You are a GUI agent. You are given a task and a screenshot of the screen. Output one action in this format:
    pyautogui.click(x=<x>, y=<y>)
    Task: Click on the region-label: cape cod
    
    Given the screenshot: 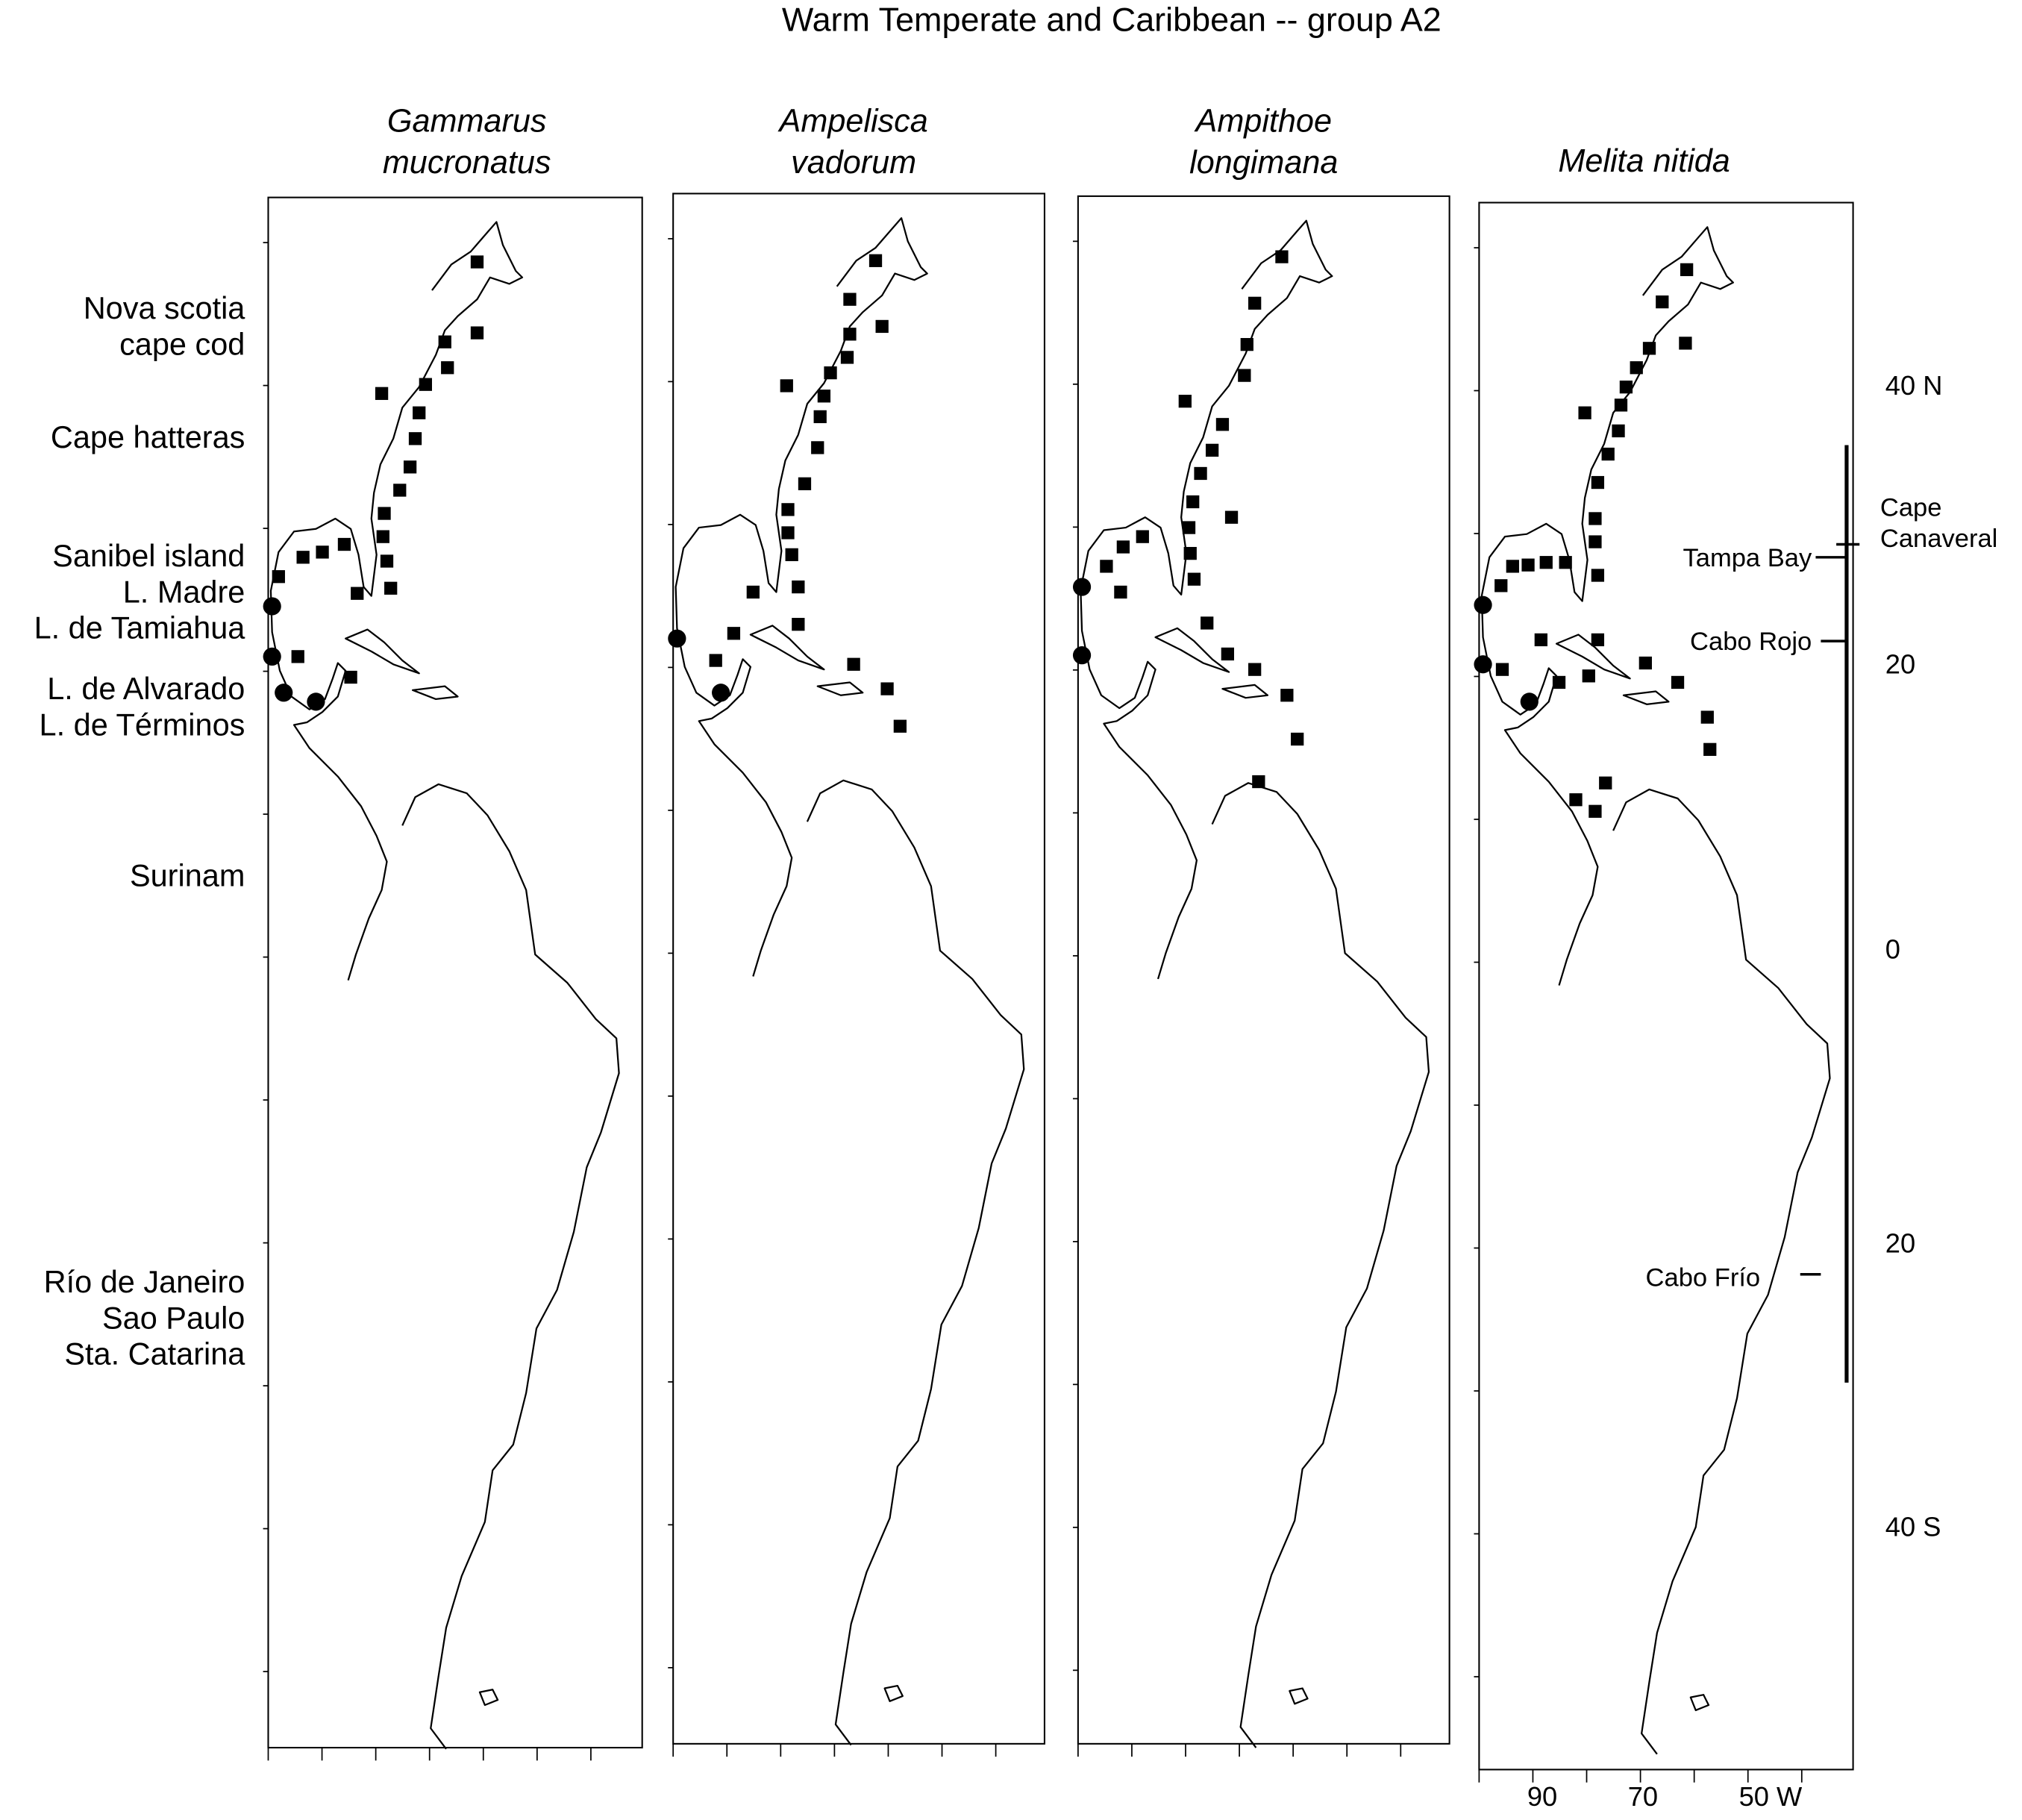 What is the action you would take?
    pyautogui.click(x=182, y=343)
    